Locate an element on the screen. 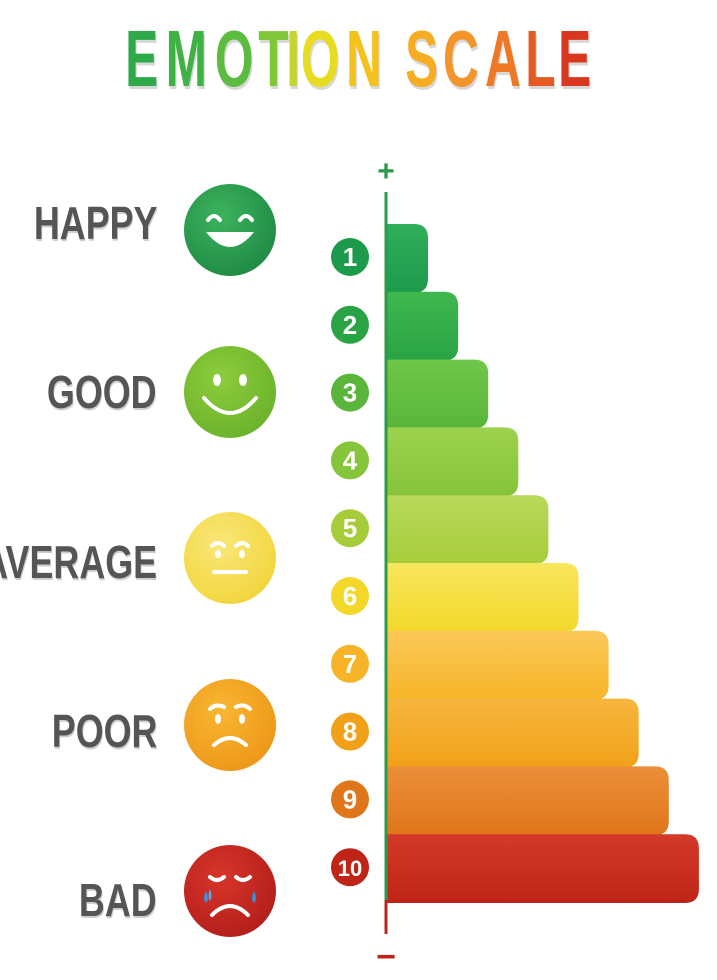  page-title: EM OTION SCALE is located at coordinates (358, 59).